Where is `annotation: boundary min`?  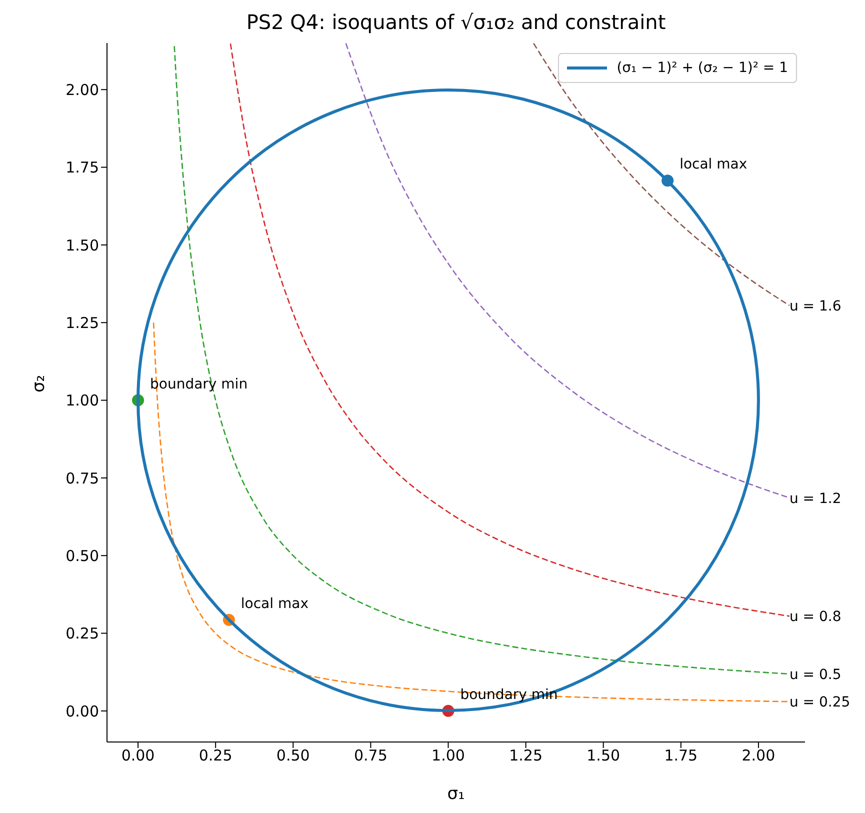 annotation: boundary min is located at coordinates (199, 384).